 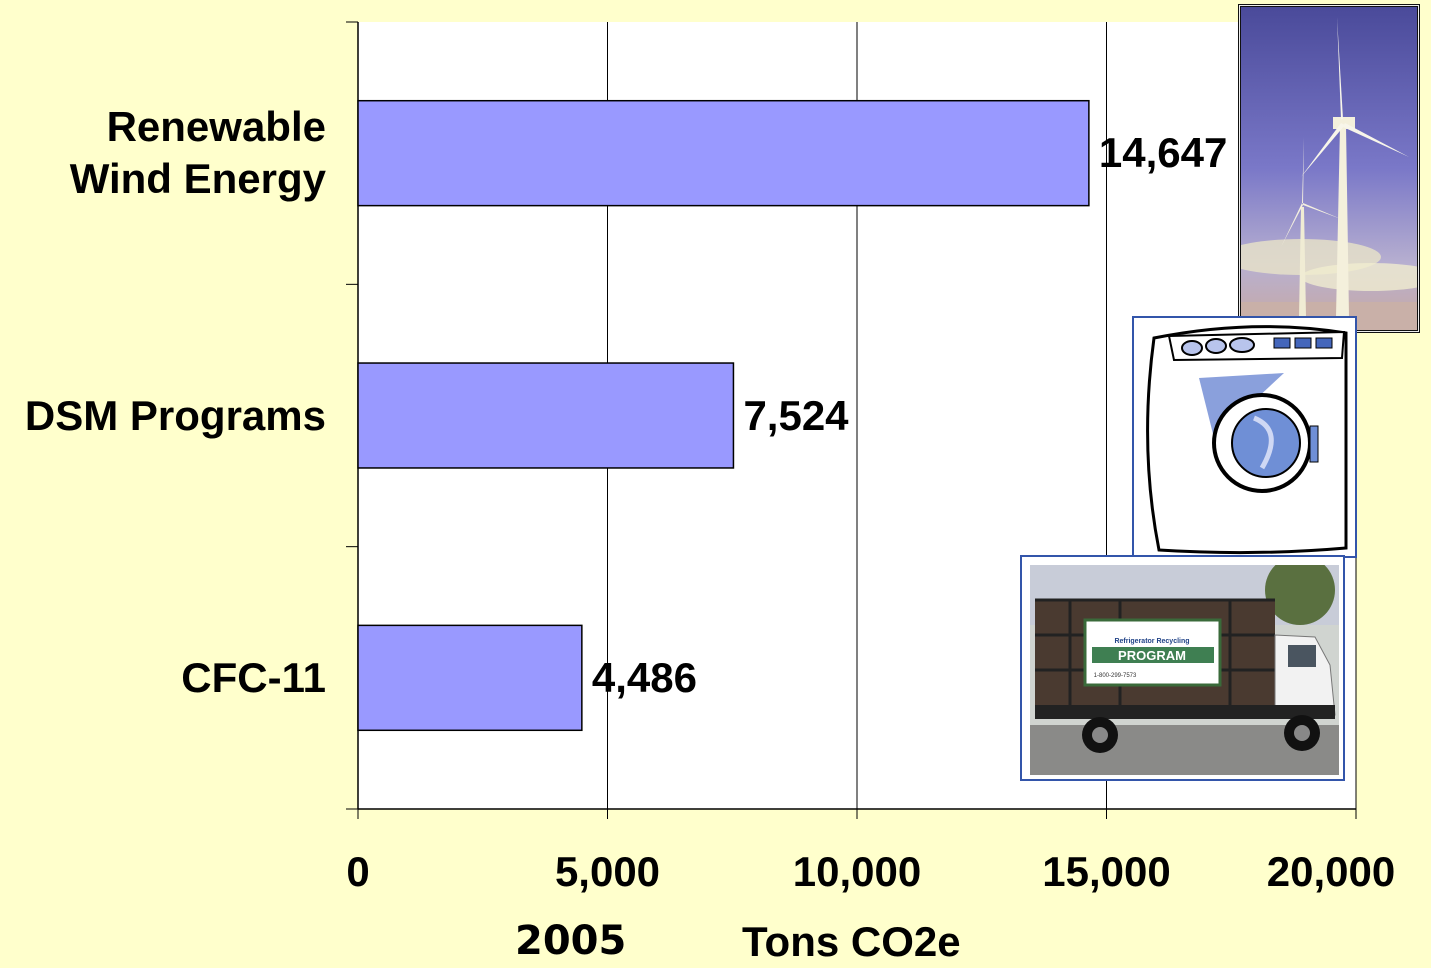 What do you see at coordinates (253, 677) in the screenshot?
I see `category-label: CFC-11` at bounding box center [253, 677].